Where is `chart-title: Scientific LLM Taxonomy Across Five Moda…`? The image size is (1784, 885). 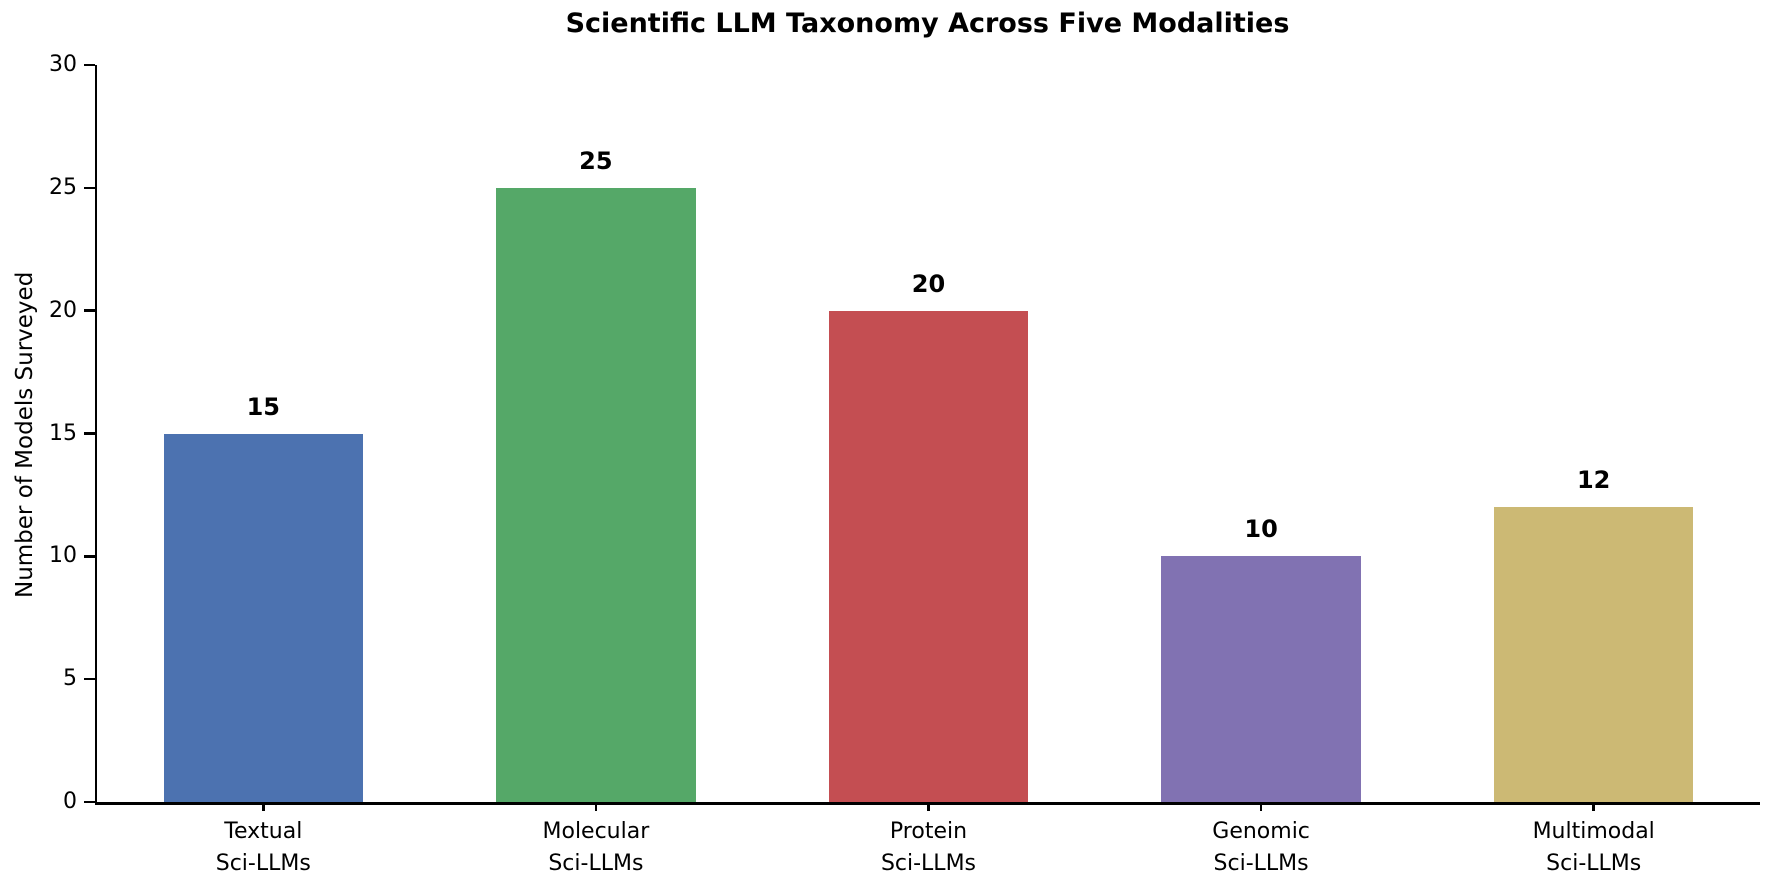 chart-title: Scientific LLM Taxonomy Across Five Moda… is located at coordinates (927, 23).